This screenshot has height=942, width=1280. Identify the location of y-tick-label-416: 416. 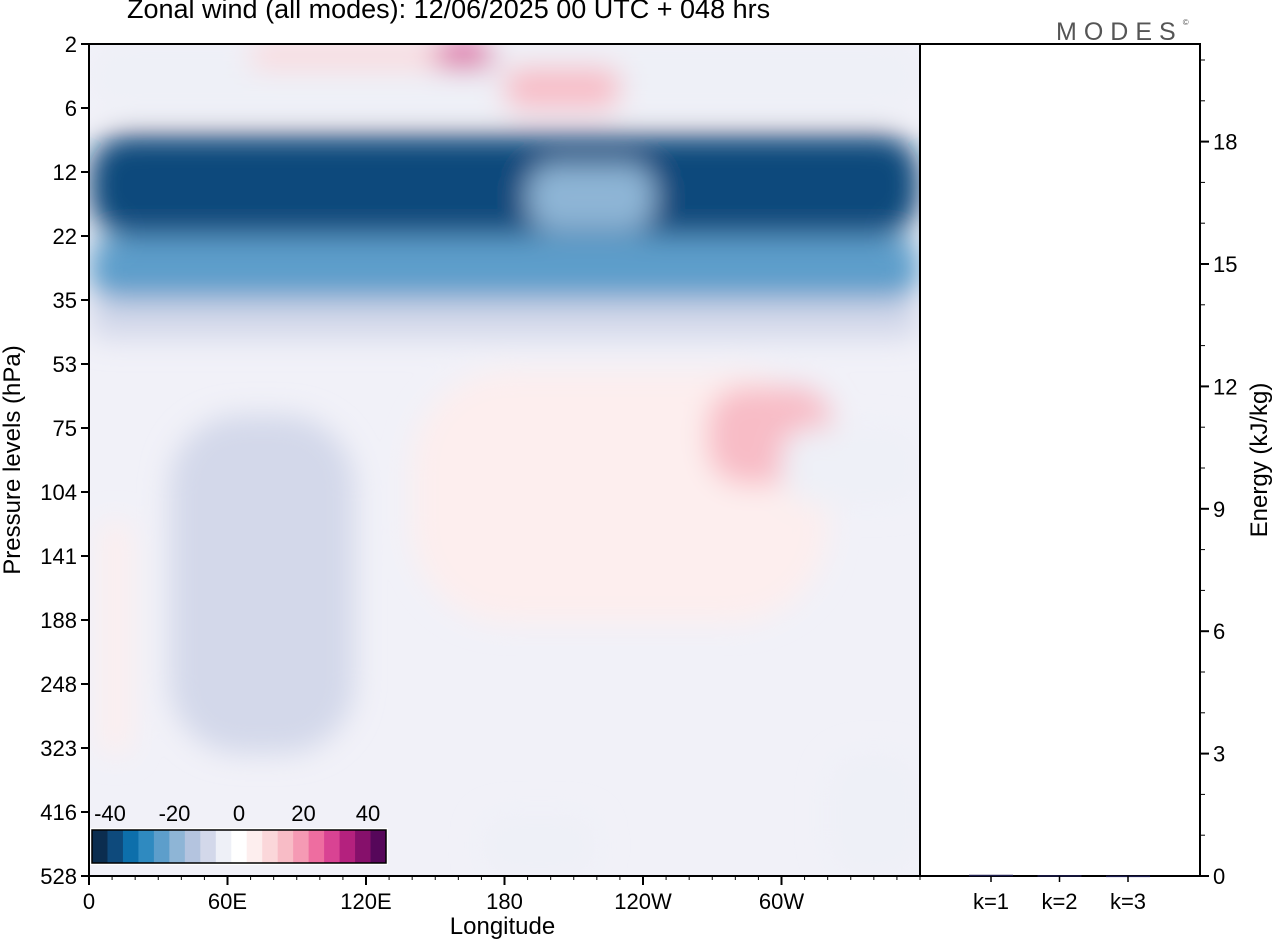
(58, 812).